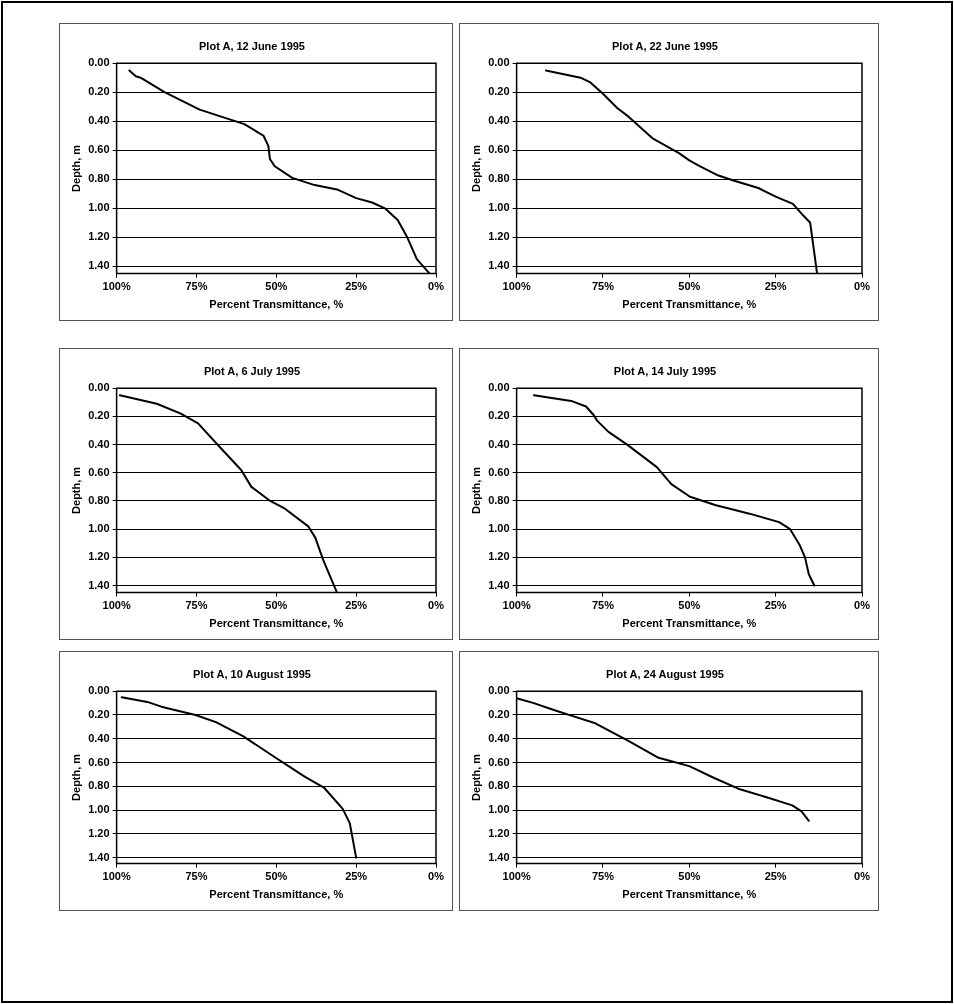  I want to click on chart-title: Plot A, 12 June 1995, so click(252, 45).